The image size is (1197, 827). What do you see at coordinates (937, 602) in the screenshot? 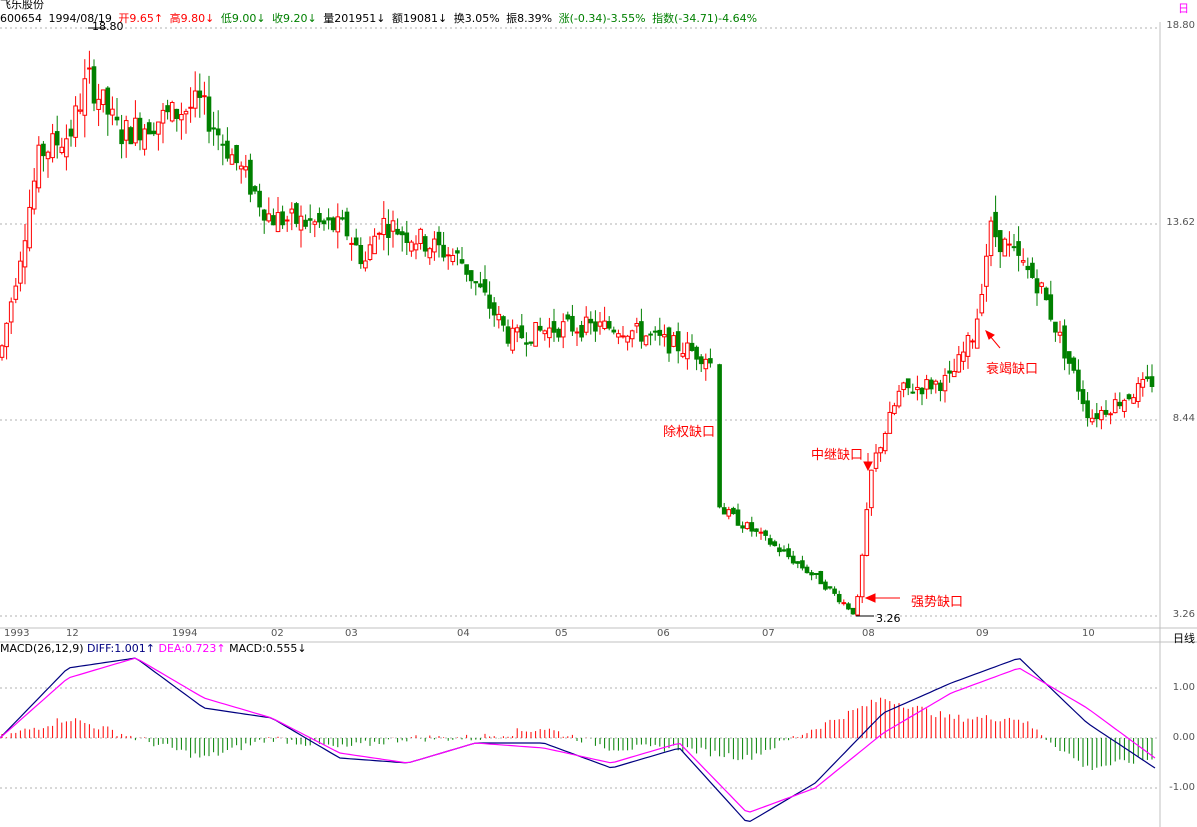
I see `gap-strong-label: 强势缺口` at bounding box center [937, 602].